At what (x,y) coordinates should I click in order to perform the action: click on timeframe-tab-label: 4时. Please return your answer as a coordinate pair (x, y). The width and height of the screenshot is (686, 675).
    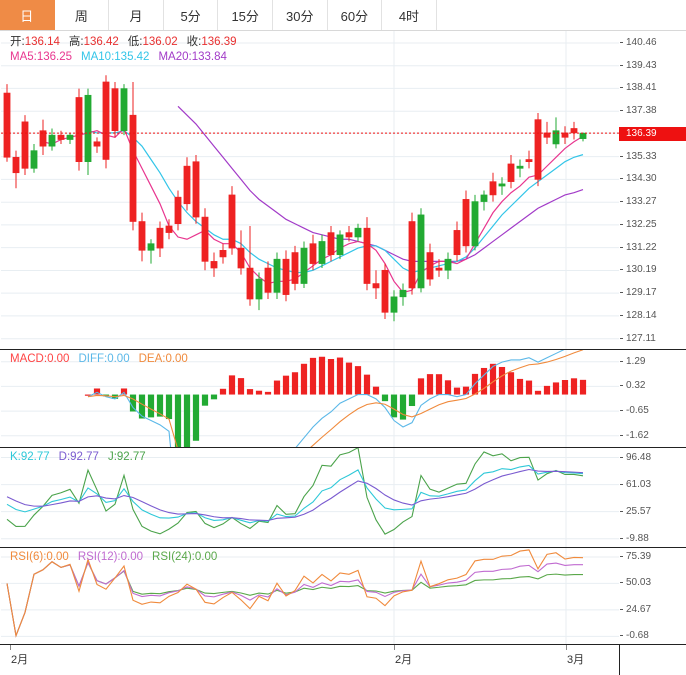
    Looking at the image, I should click on (409, 16).